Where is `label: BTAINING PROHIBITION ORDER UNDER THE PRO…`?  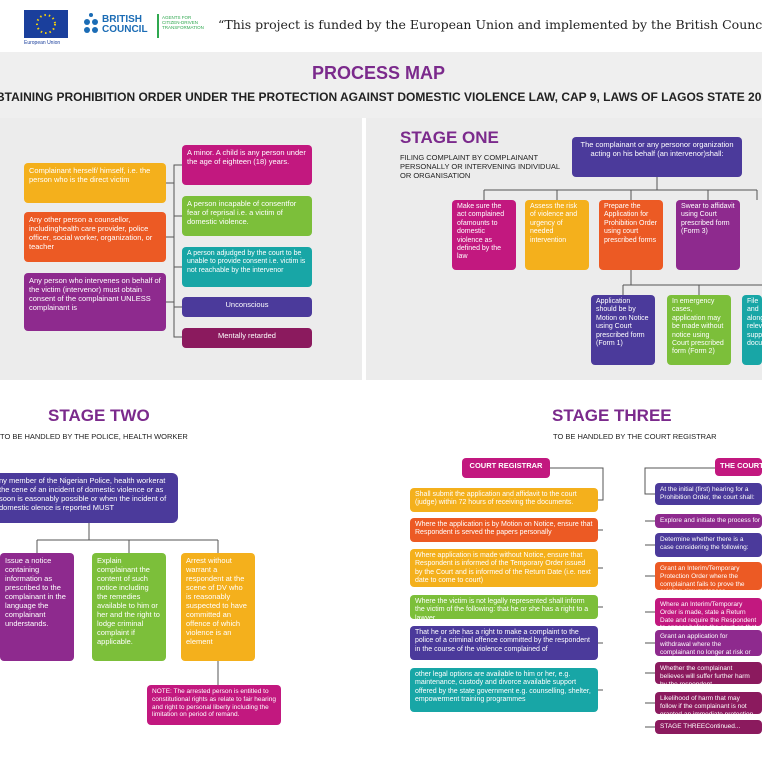 label: BTAINING PROHIBITION ORDER UNDER THE PRO… is located at coordinates (381, 97).